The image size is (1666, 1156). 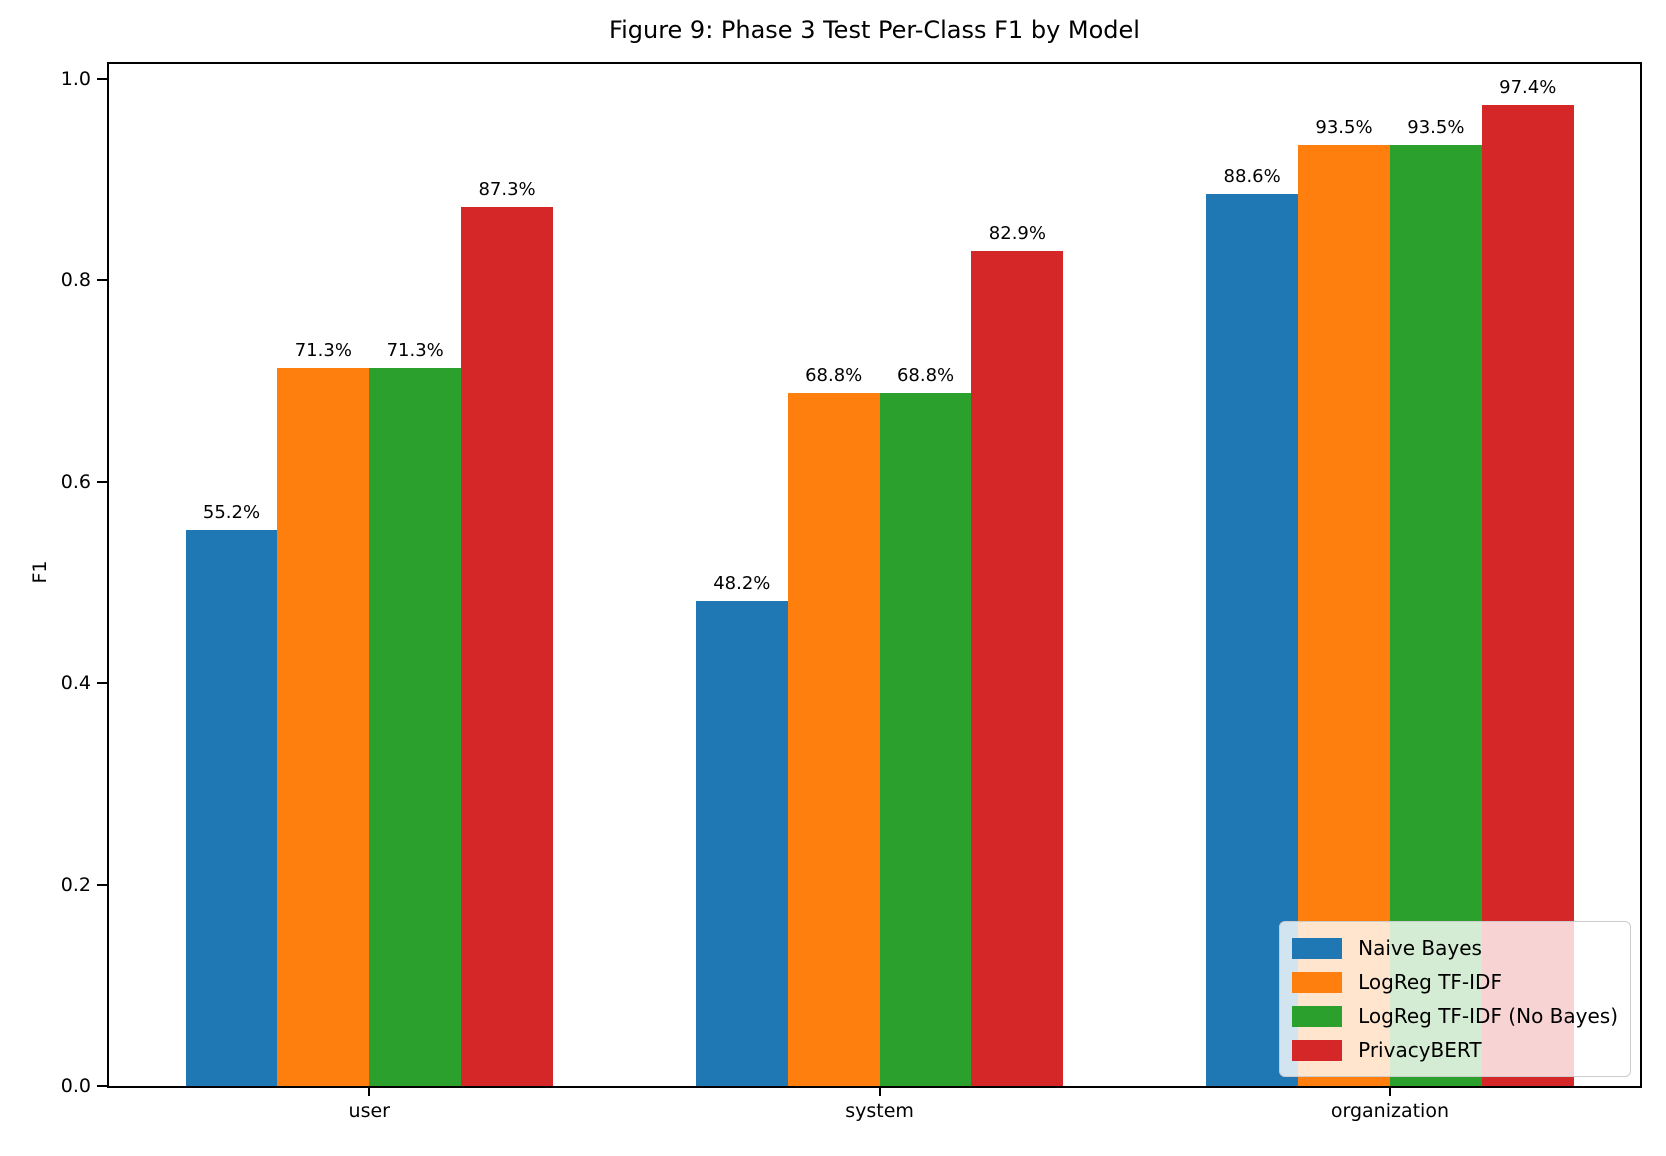 I want to click on legend-item: PrivacyBERT, so click(x=1455, y=1050).